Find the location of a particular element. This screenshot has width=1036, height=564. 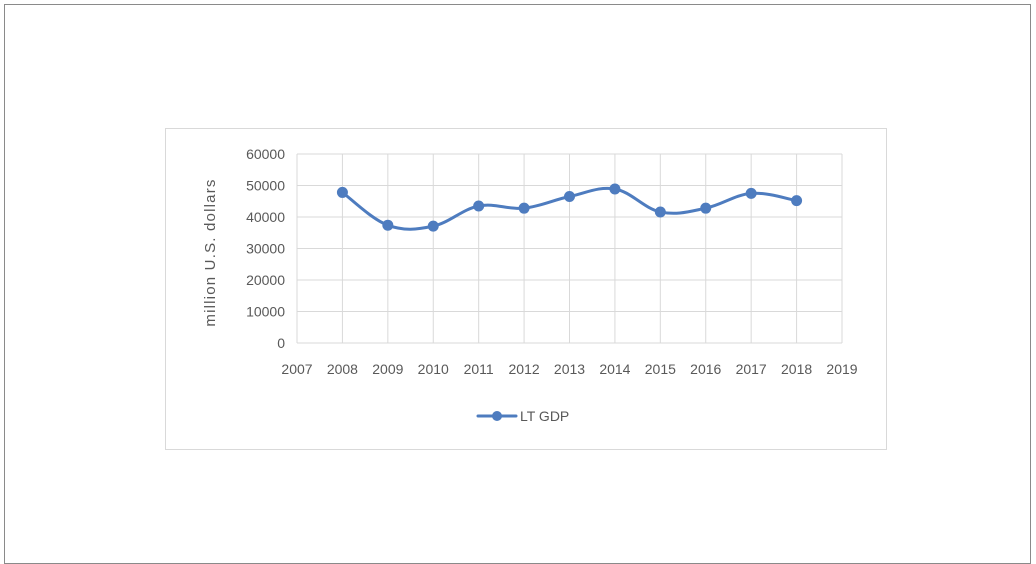

legend: LT GDP is located at coordinates (522, 416).